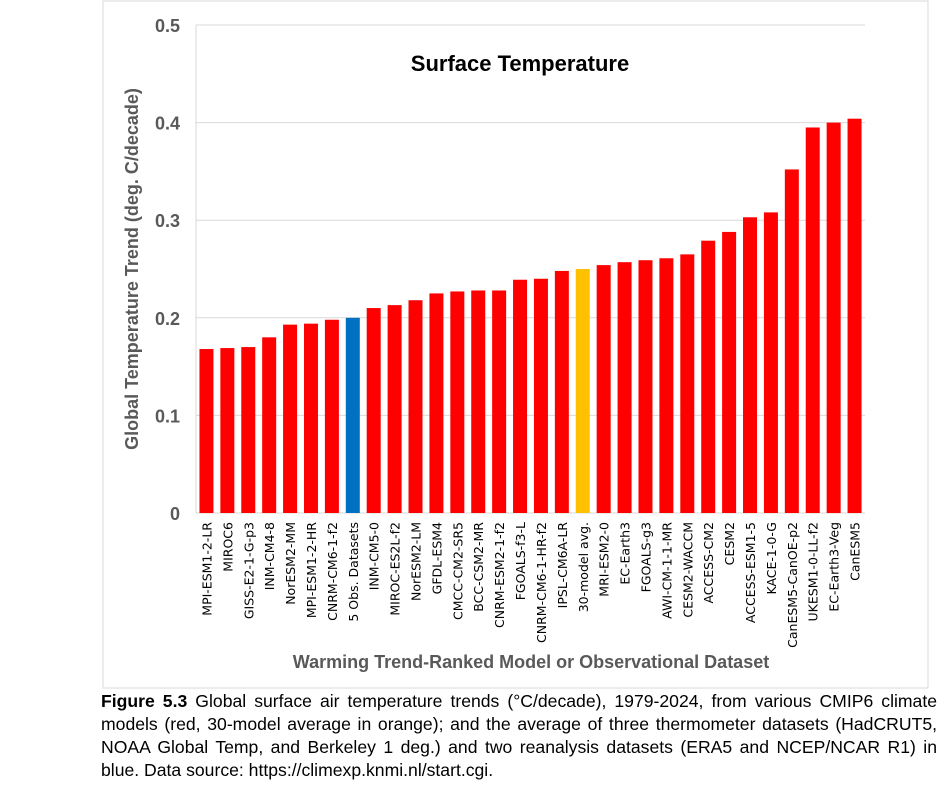 The width and height of the screenshot is (947, 792). What do you see at coordinates (457, 402) in the screenshot?
I see `bar-cmcc-cm2-sr5` at bounding box center [457, 402].